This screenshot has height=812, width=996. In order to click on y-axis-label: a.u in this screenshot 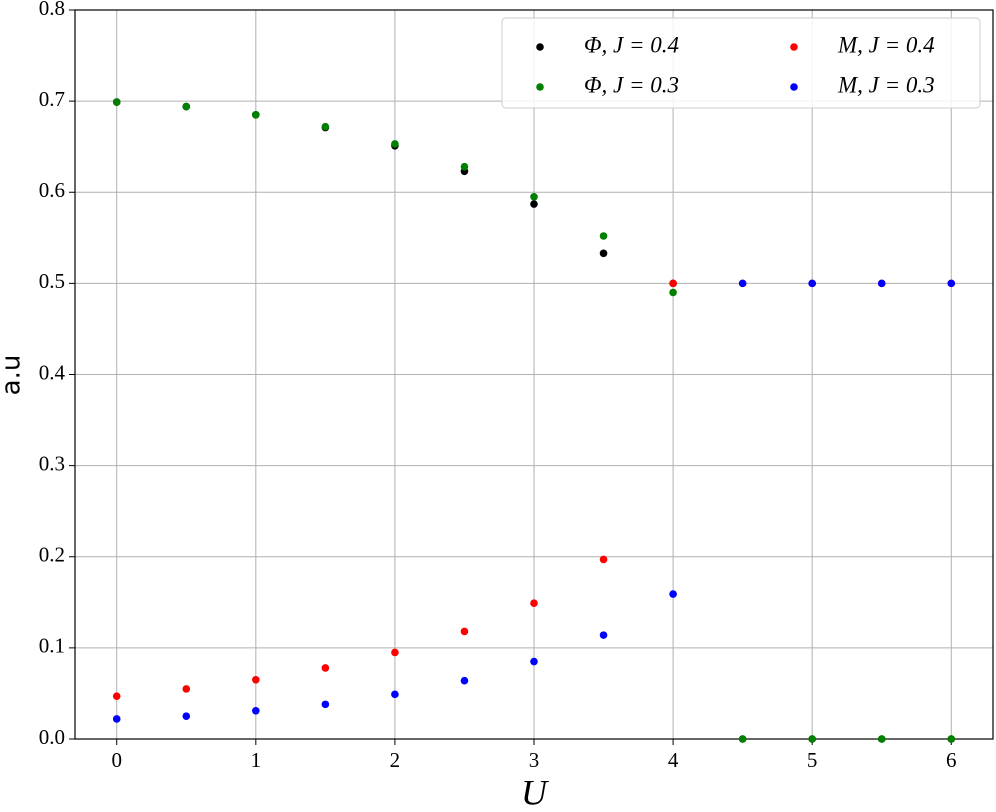, I will do `click(13, 375)`.